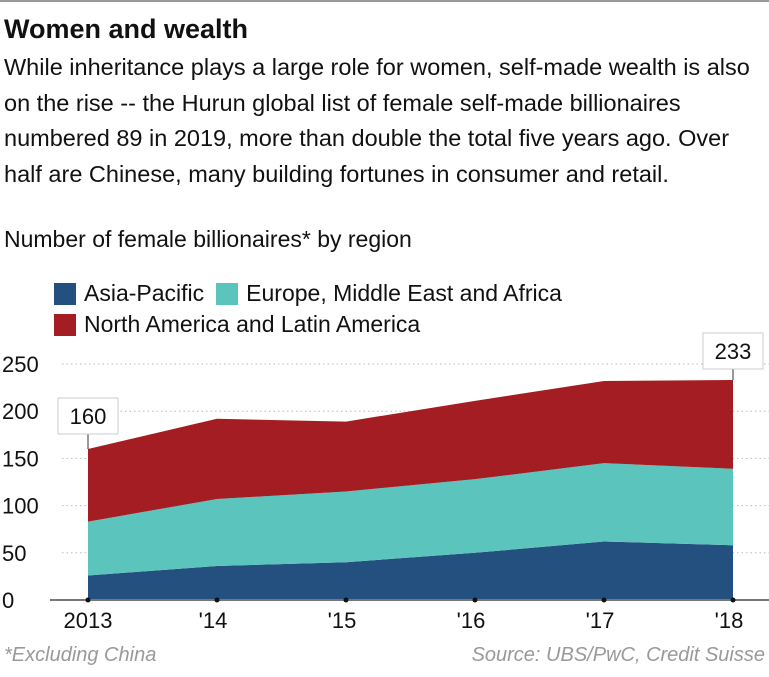 The image size is (769, 677). I want to click on y-tick-label: 50, so click(14, 553).